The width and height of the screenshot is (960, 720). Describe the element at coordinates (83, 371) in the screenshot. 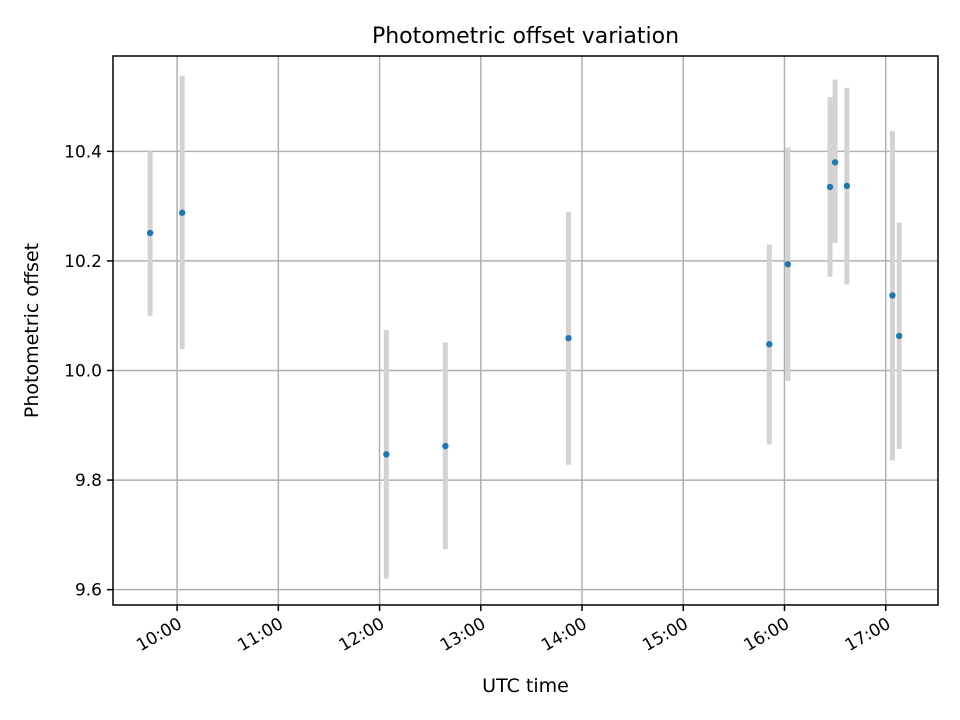

I see `y-tick-label: 10.0` at that location.